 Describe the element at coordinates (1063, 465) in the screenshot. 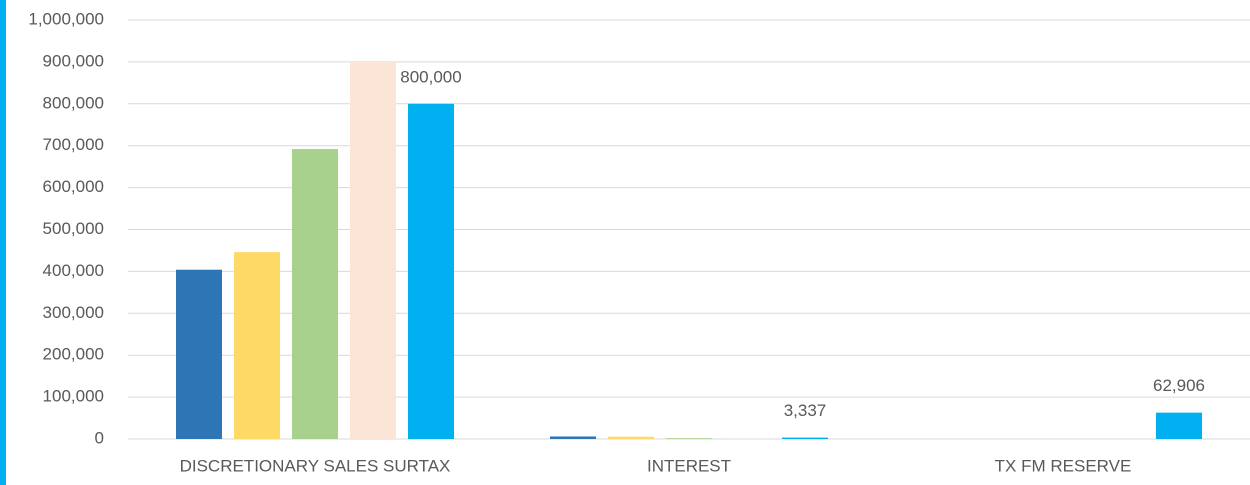

I see `x-tick-label: TX FM RESERVE` at that location.